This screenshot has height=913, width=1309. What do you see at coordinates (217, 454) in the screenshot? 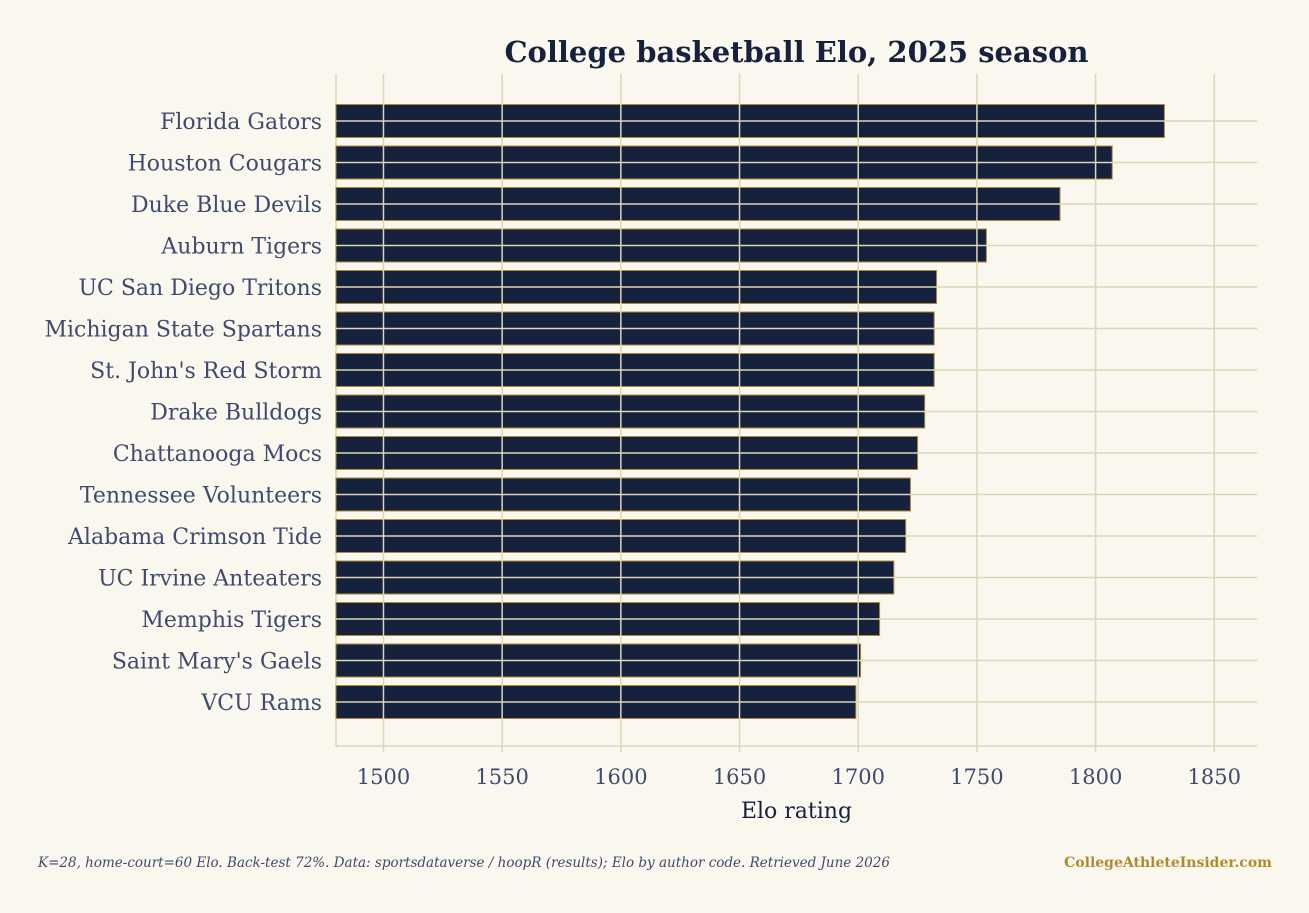
I see `y-category-label: Chattanooga Mocs` at bounding box center [217, 454].